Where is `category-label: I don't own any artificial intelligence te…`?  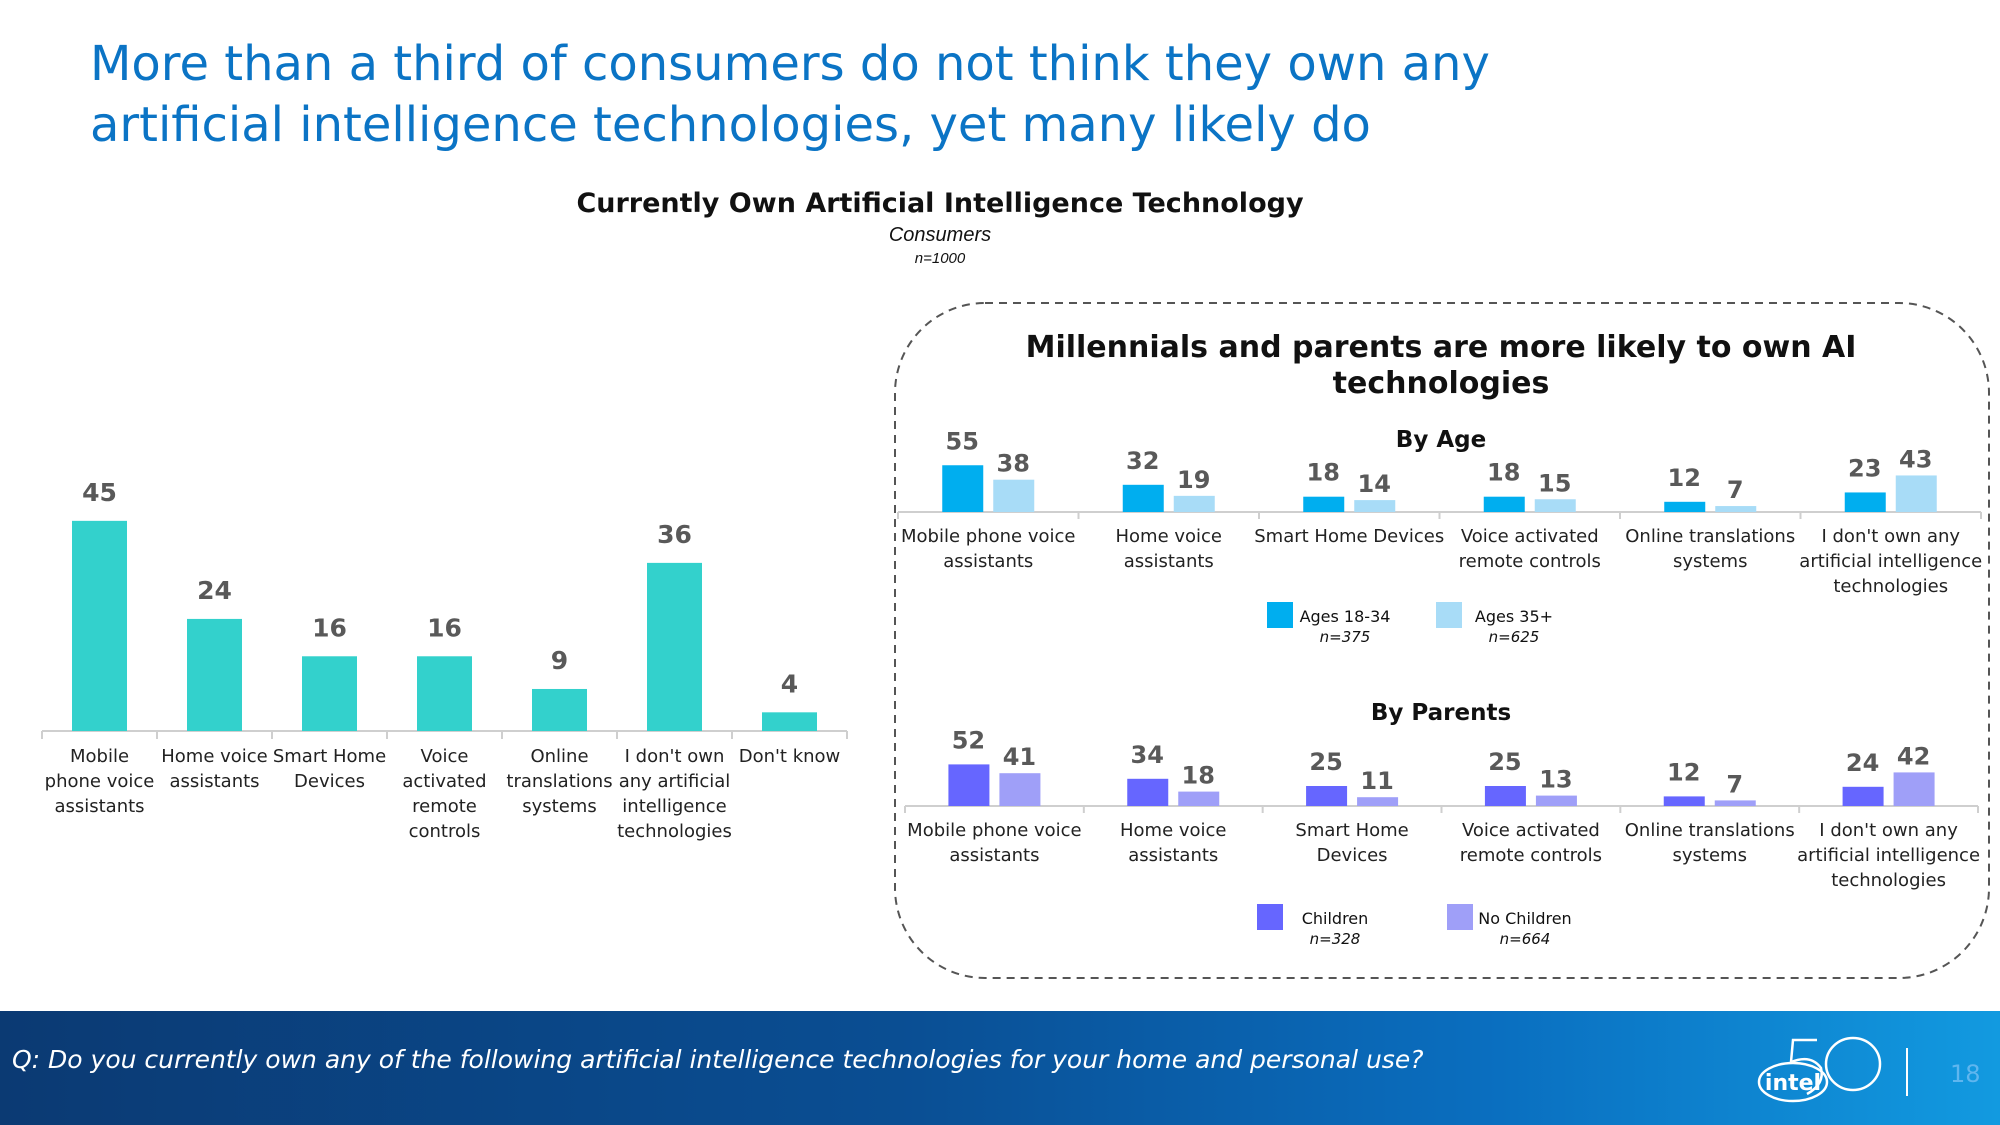
category-label: I don't own any artificial intelligence te… is located at coordinates (1888, 855).